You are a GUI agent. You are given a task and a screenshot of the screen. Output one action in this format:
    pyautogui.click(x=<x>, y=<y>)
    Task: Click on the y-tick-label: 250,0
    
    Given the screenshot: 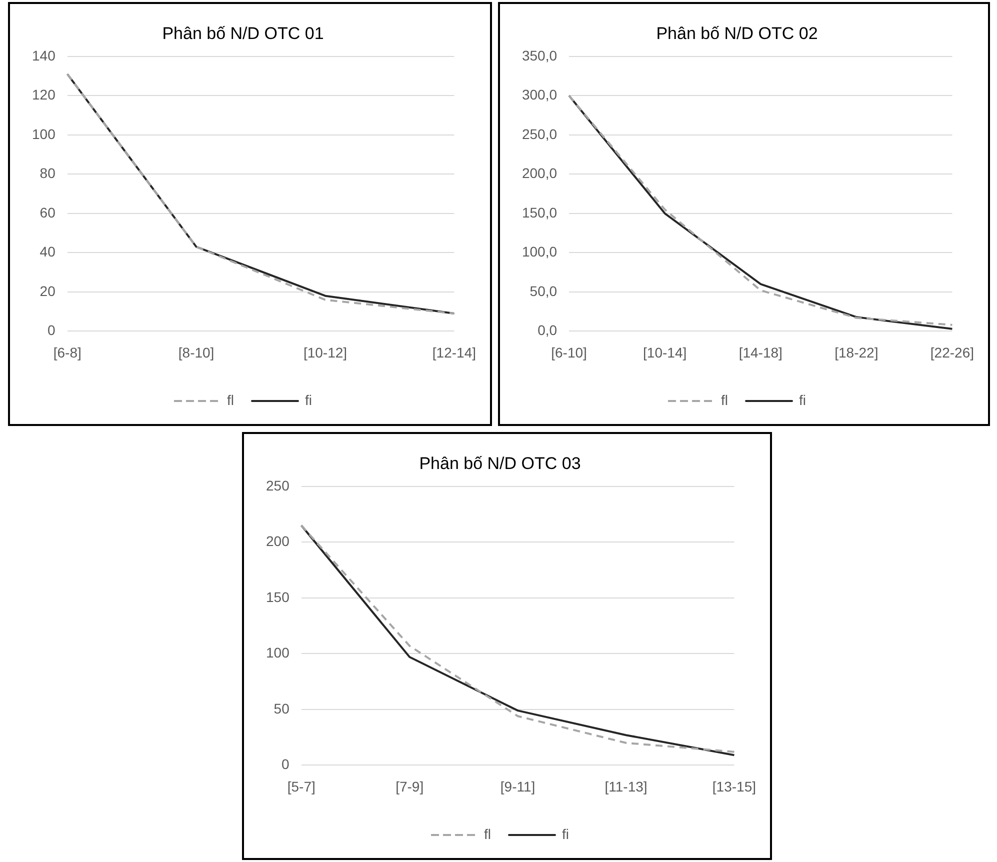 What is the action you would take?
    pyautogui.click(x=540, y=134)
    